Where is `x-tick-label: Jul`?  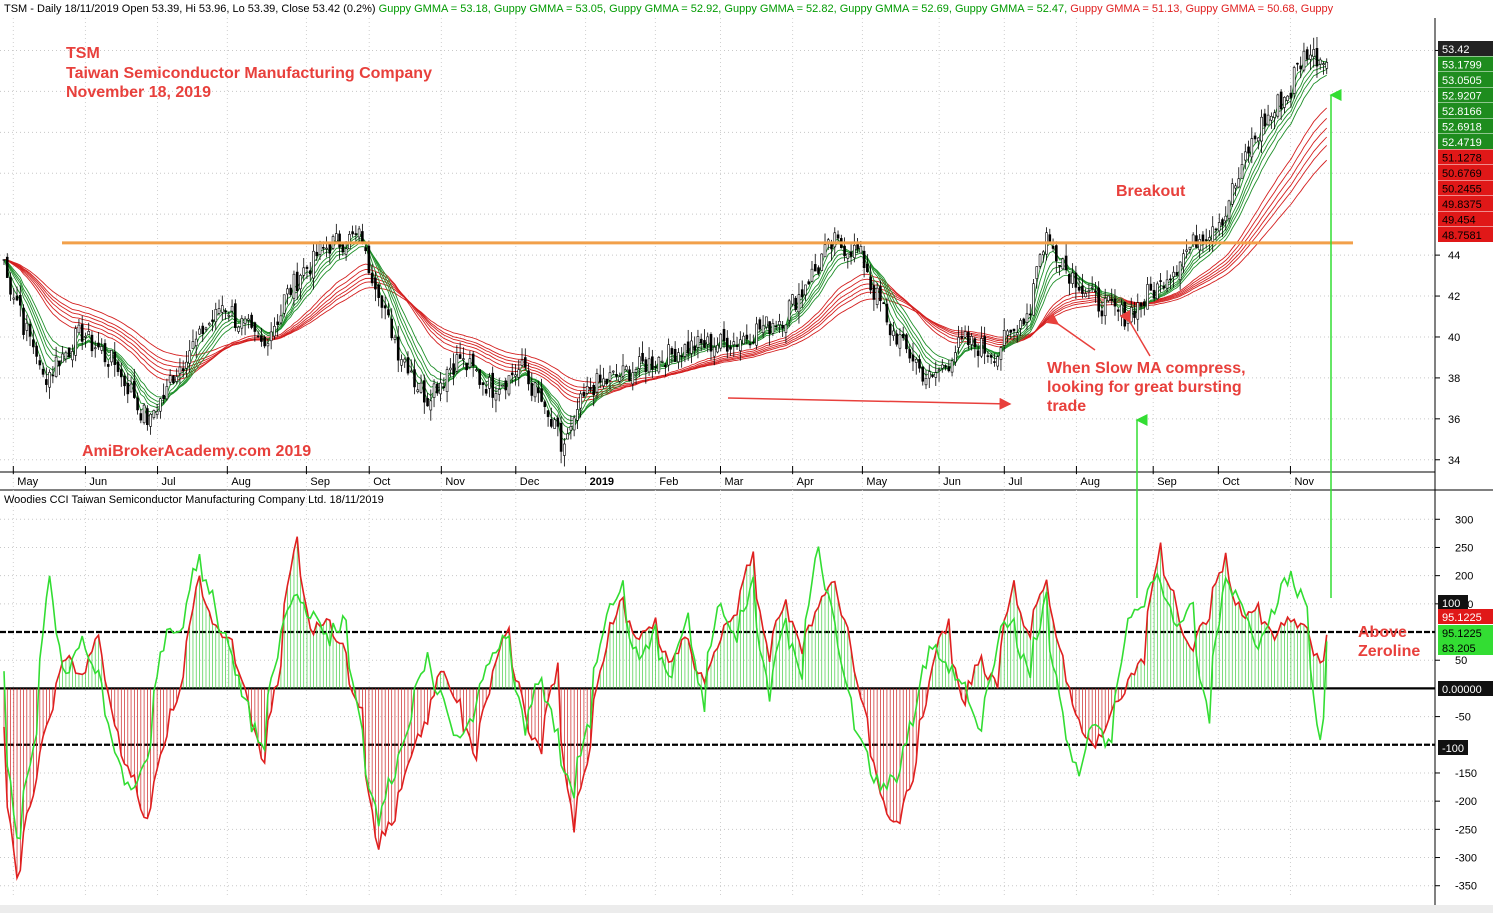 x-tick-label: Jul is located at coordinates (1015, 482).